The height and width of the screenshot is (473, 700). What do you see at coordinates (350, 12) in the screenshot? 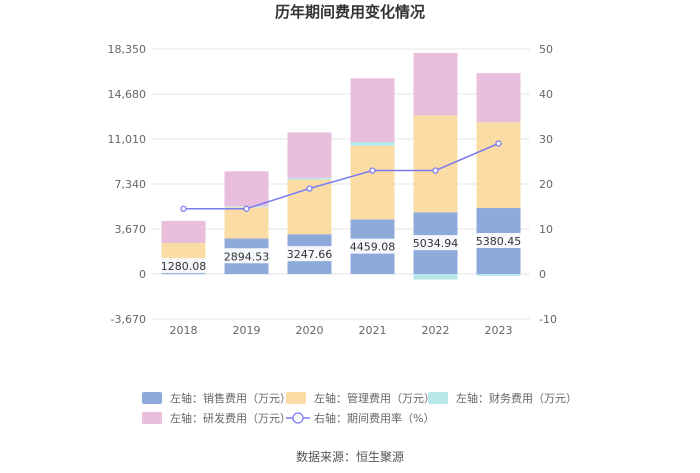
I see `chart-title: 历年期间费用变化情况` at bounding box center [350, 12].